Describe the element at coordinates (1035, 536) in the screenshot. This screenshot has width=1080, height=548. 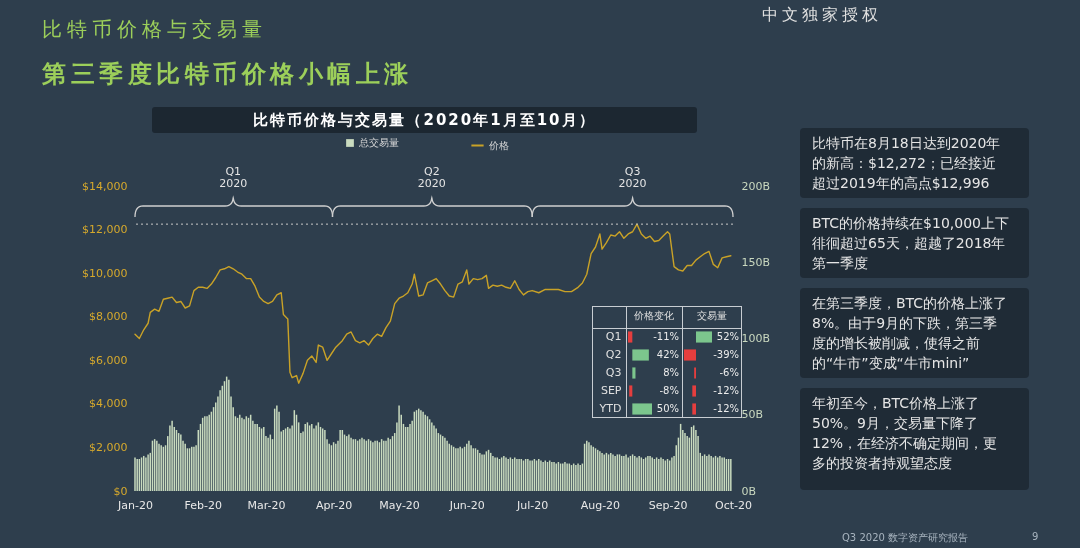
I see `text: 9` at that location.